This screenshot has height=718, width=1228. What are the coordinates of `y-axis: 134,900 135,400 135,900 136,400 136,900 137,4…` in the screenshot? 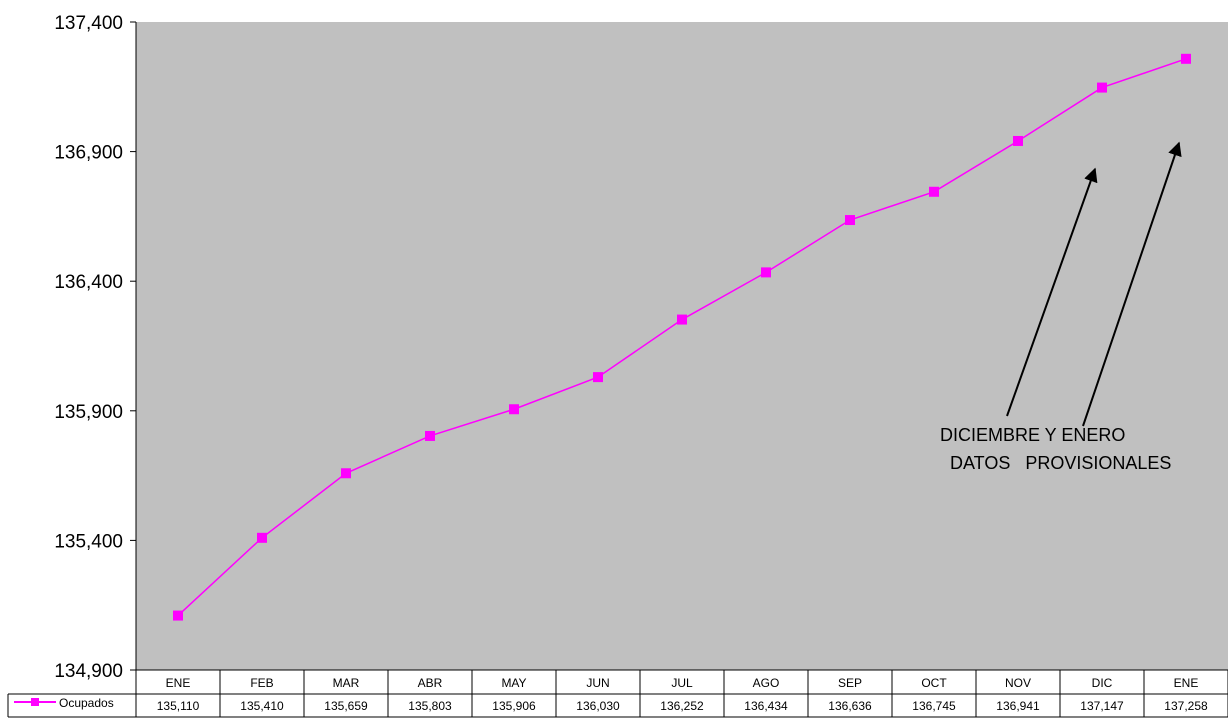 It's located at (95, 347).